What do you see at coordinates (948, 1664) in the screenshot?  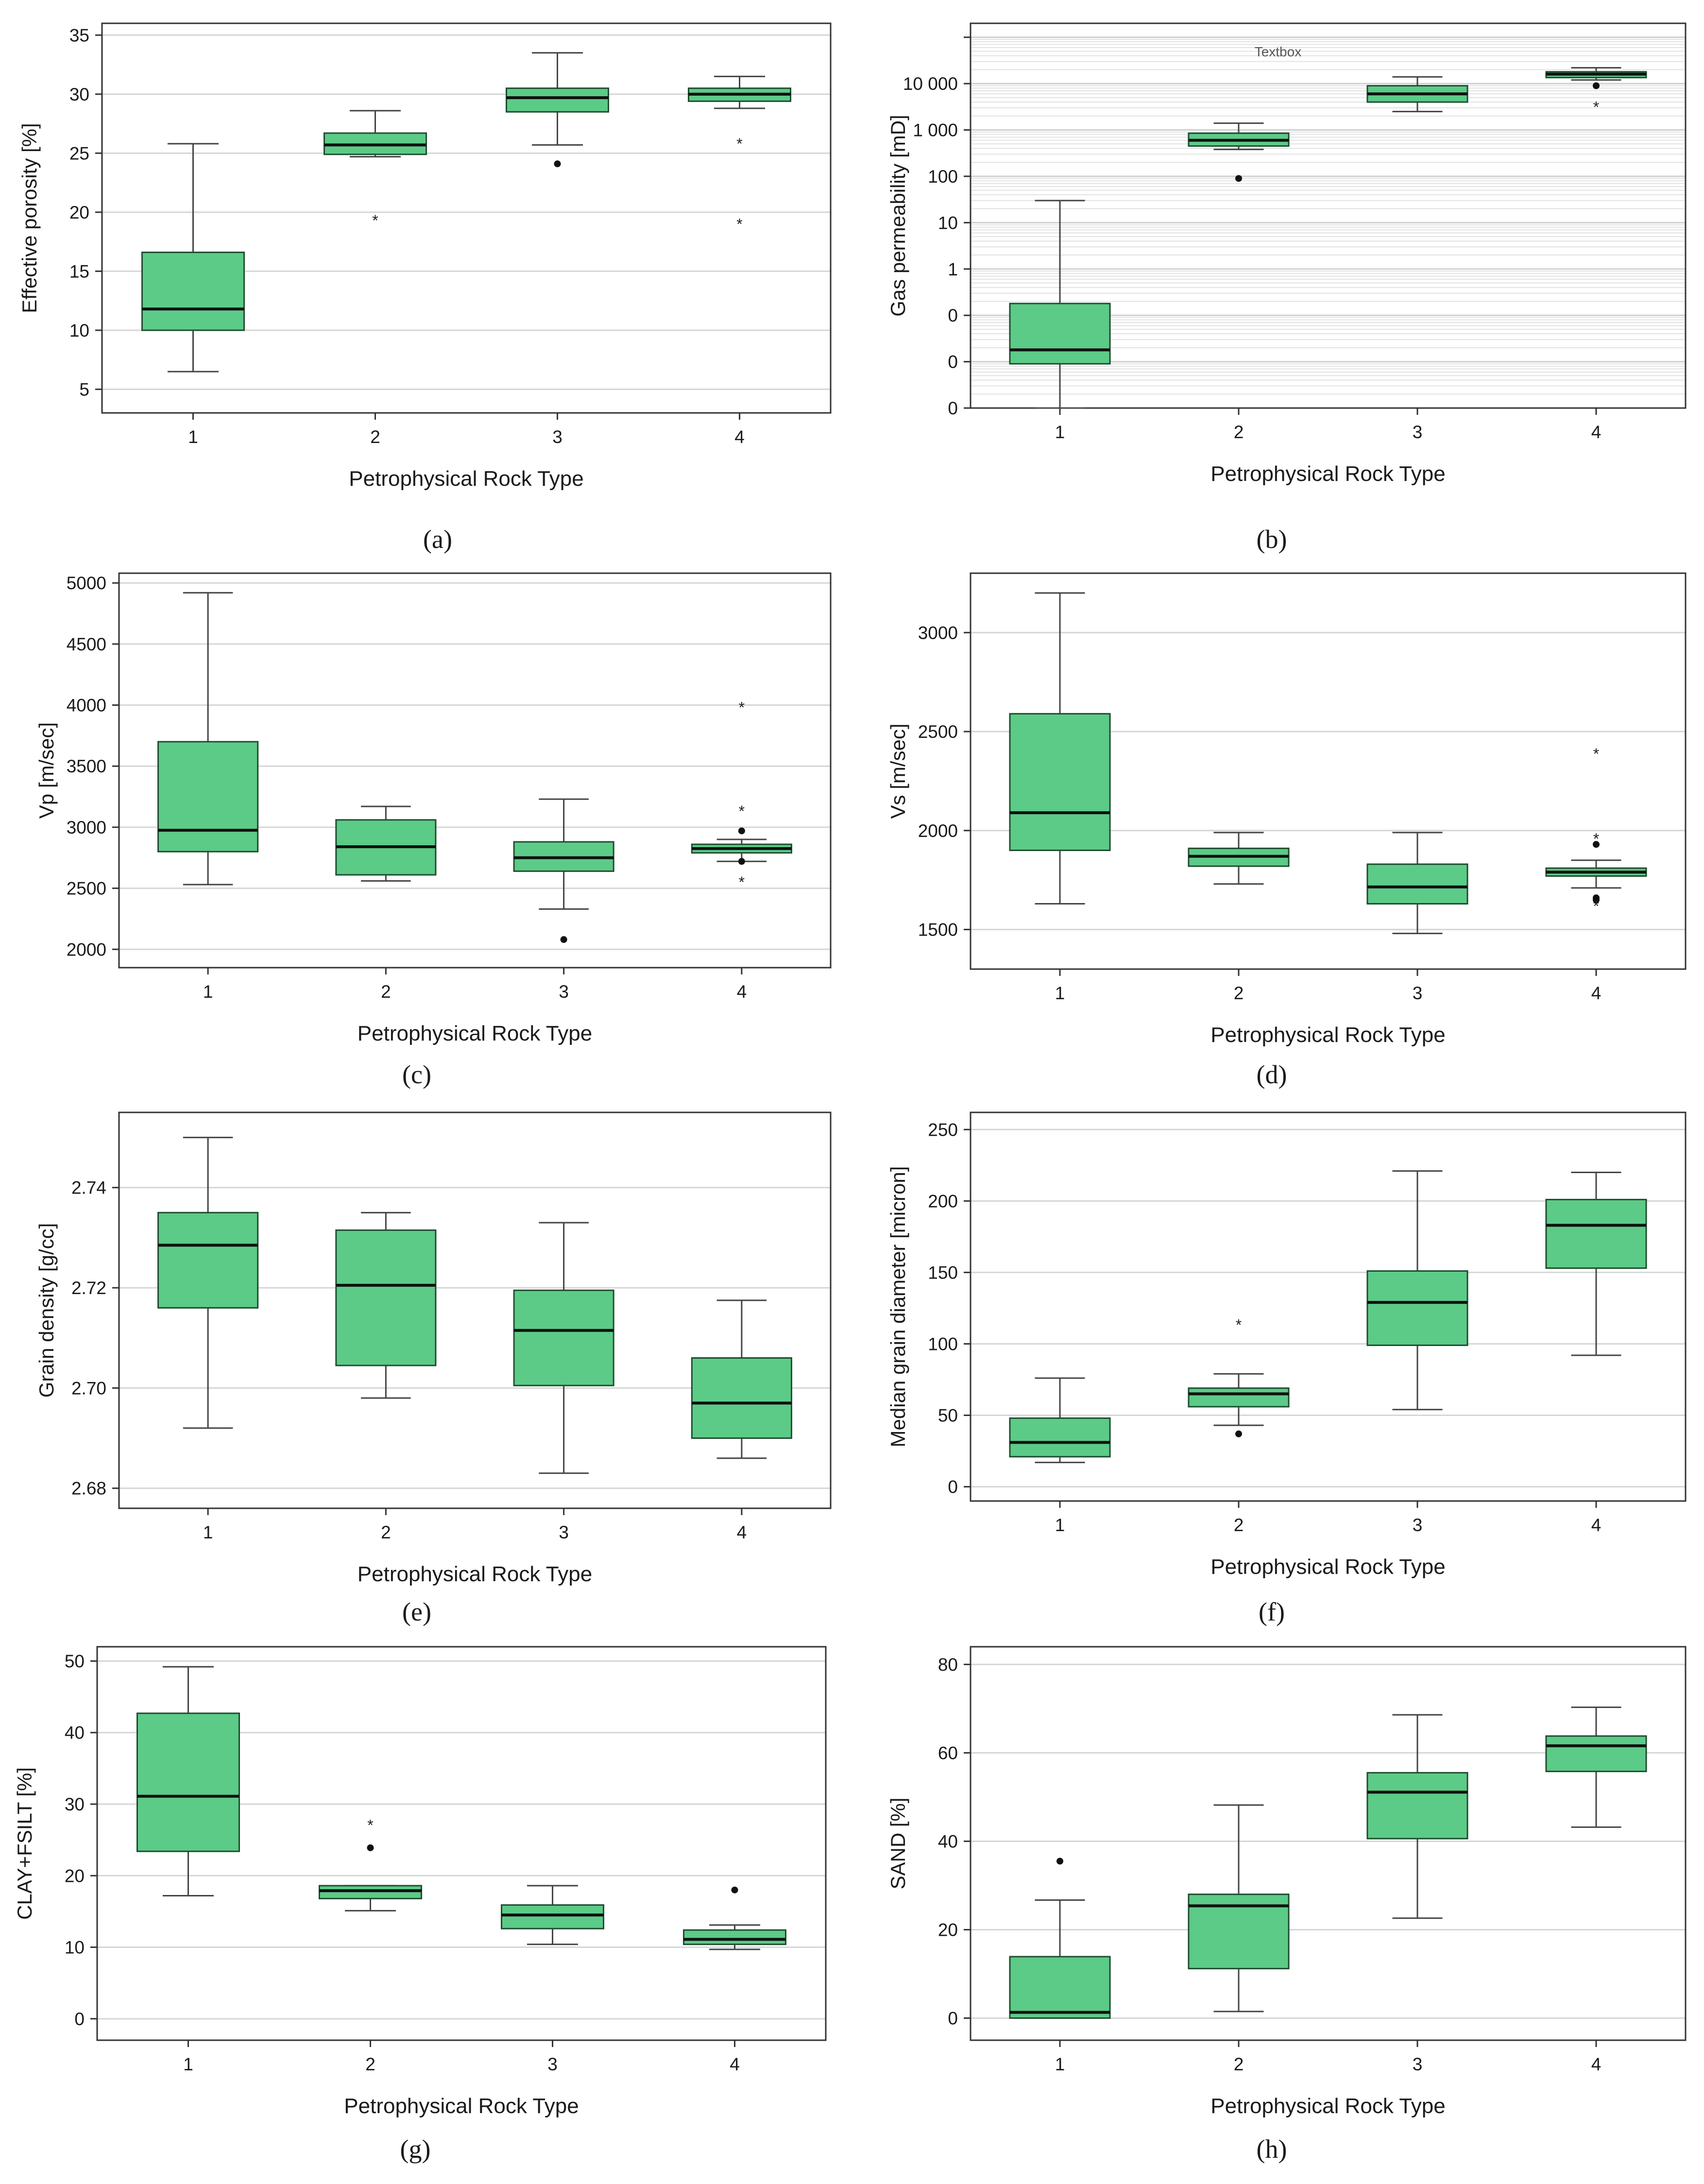 I see `y-tick-label: 80` at bounding box center [948, 1664].